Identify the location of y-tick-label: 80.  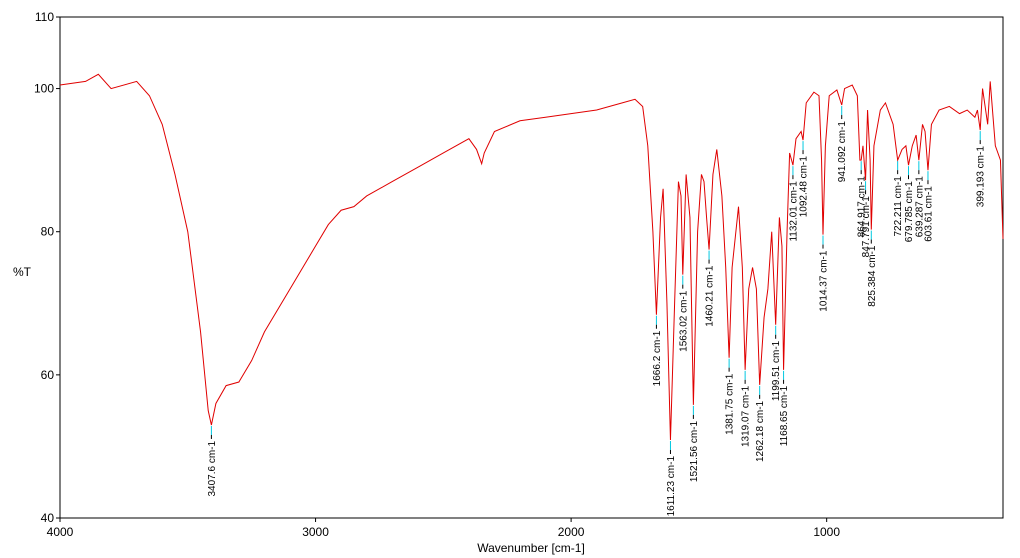
(48, 232).